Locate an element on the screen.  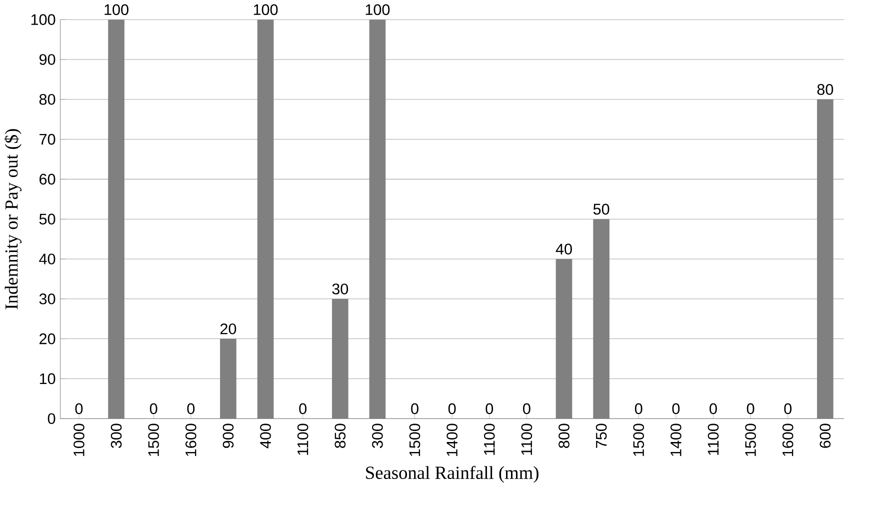
x-tick-label: 800 is located at coordinates (564, 436).